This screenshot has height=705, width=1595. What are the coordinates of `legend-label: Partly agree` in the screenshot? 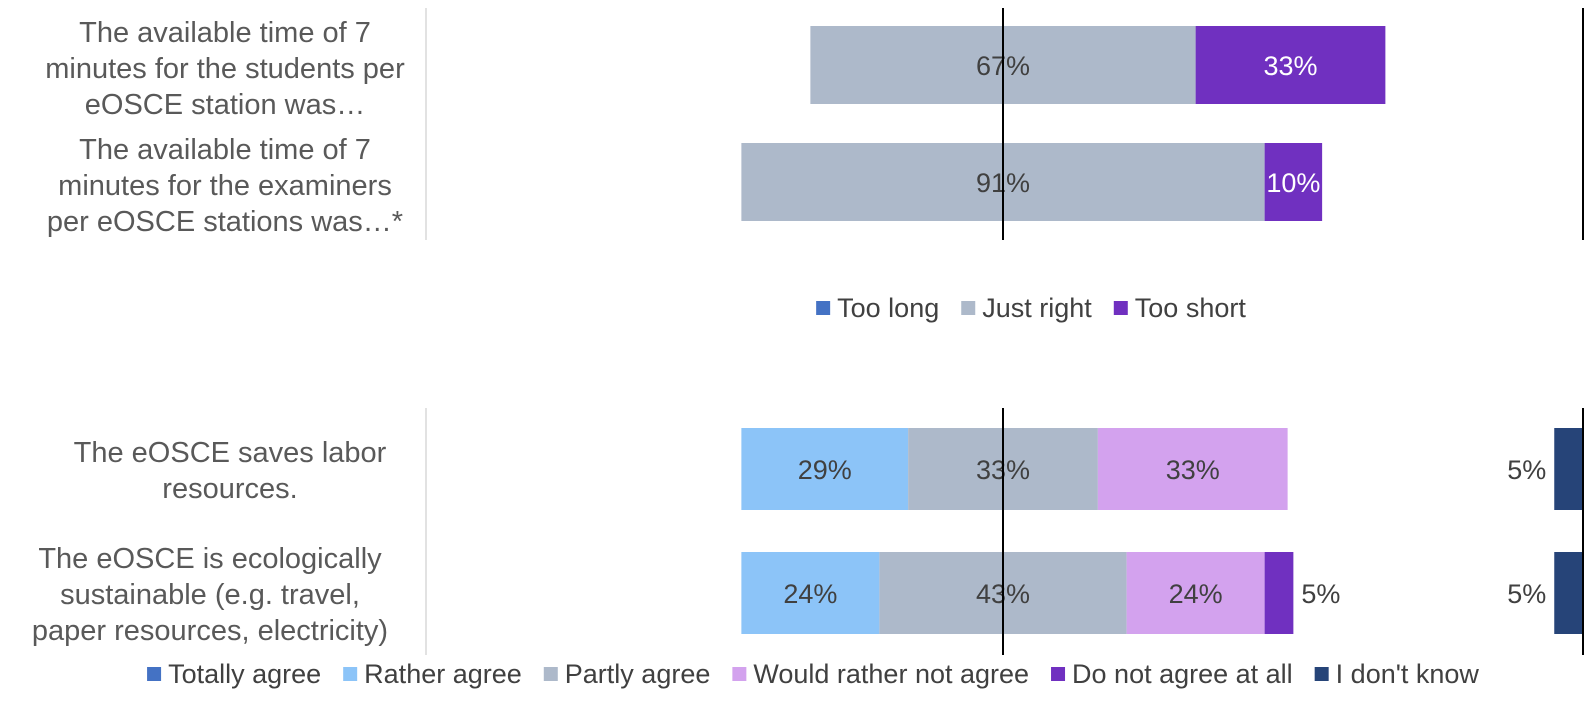 It's located at (638, 674).